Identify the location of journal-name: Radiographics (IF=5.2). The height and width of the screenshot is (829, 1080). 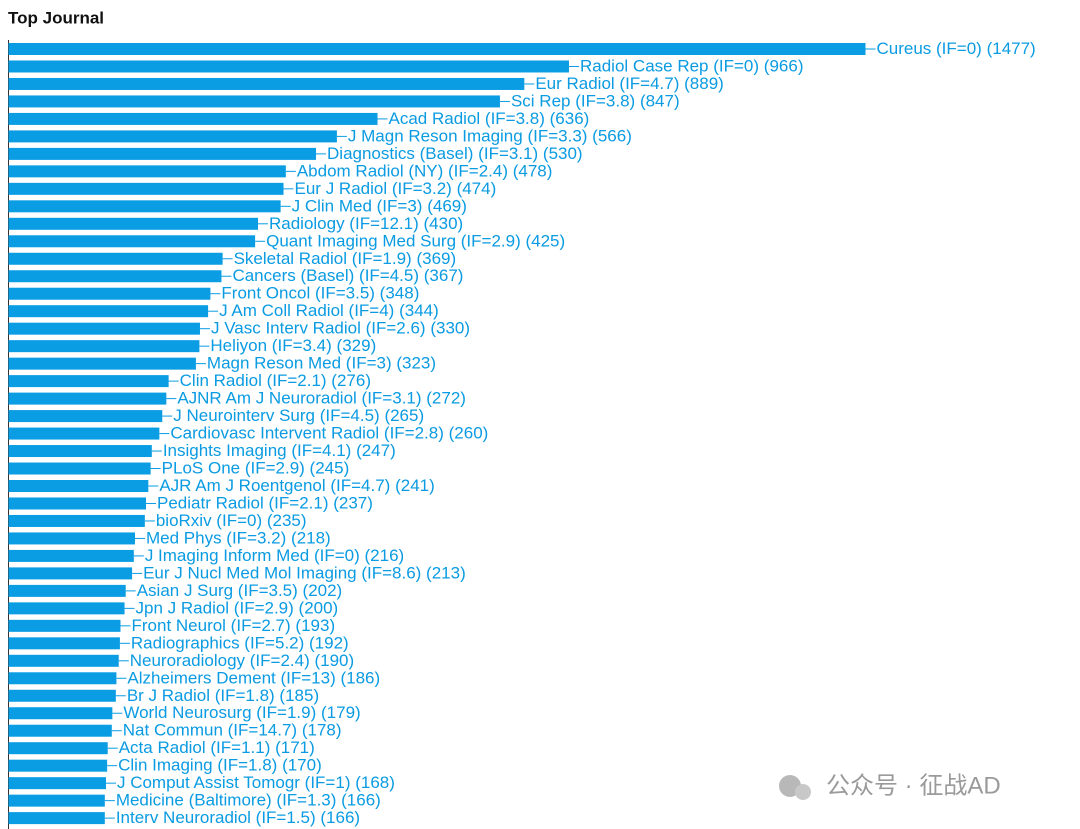
(217, 643).